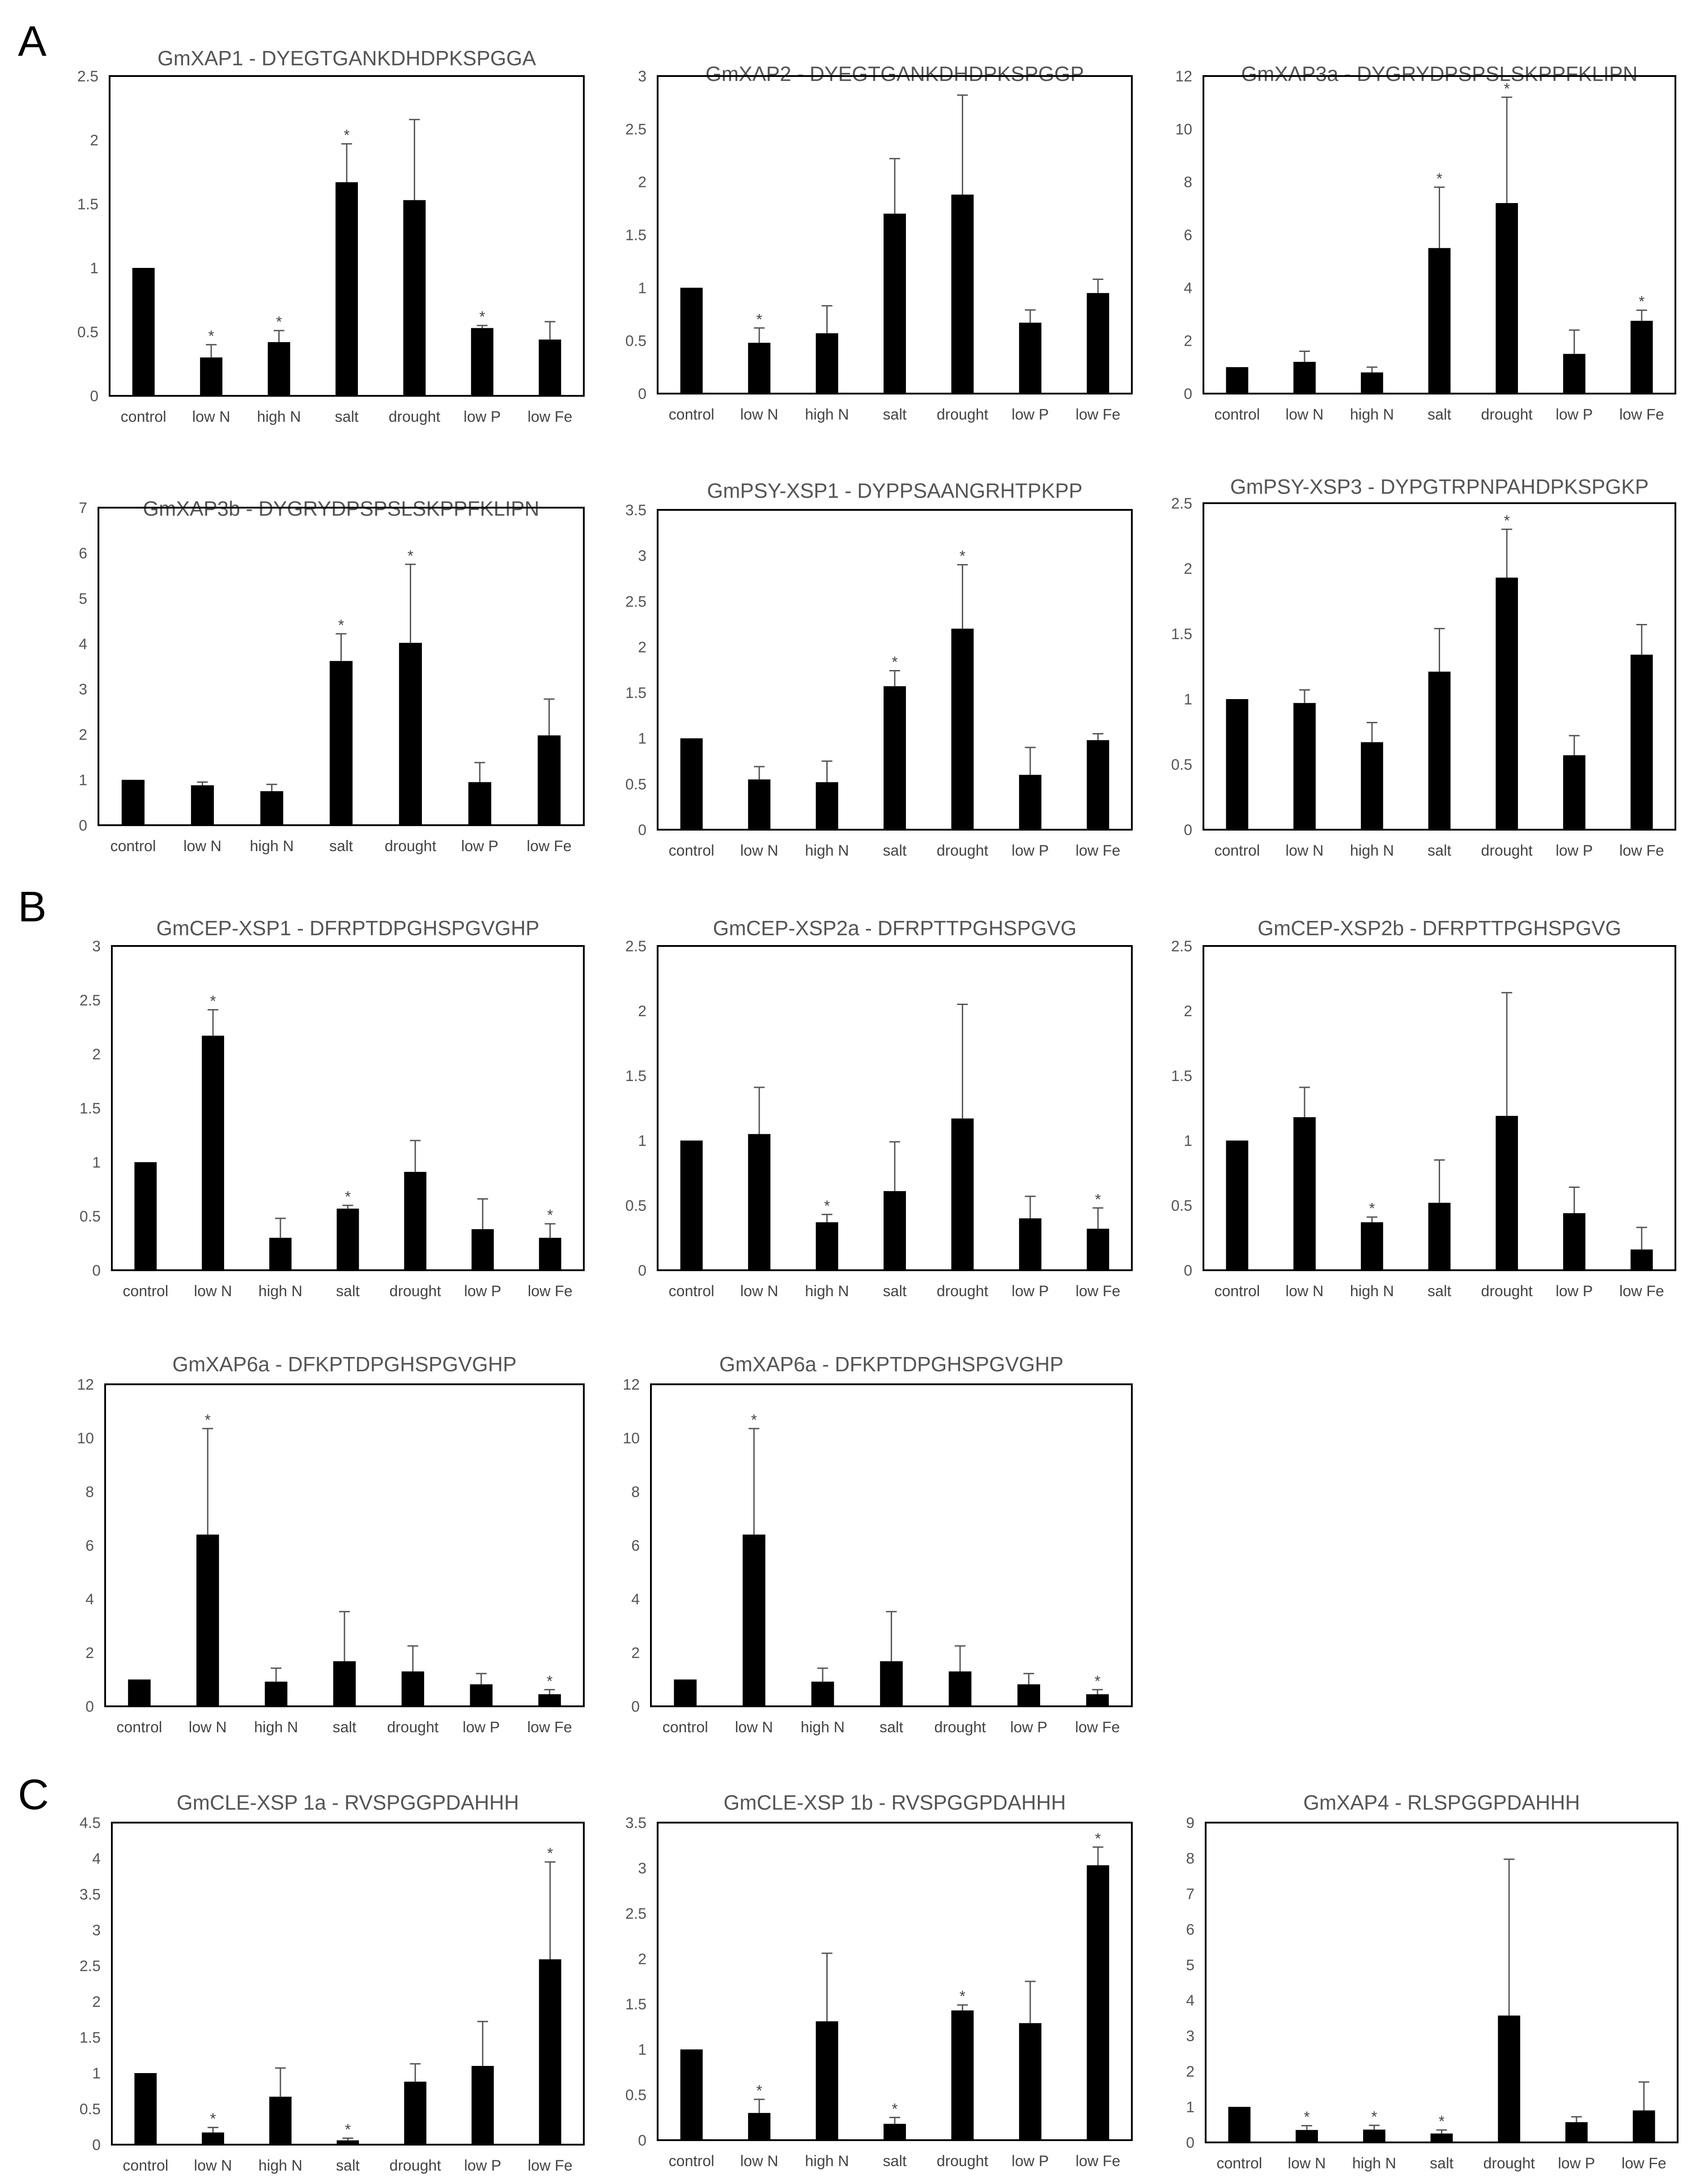 The height and width of the screenshot is (2184, 1700). What do you see at coordinates (33, 41) in the screenshot?
I see `panel-letter-a: A` at bounding box center [33, 41].